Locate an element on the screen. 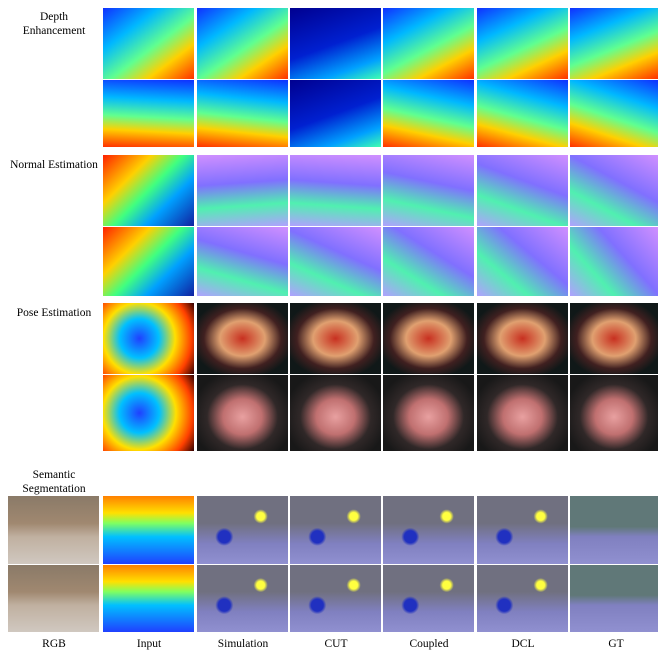 The width and height of the screenshot is (658, 652). row-label: Normal Estimation is located at coordinates (54, 165).